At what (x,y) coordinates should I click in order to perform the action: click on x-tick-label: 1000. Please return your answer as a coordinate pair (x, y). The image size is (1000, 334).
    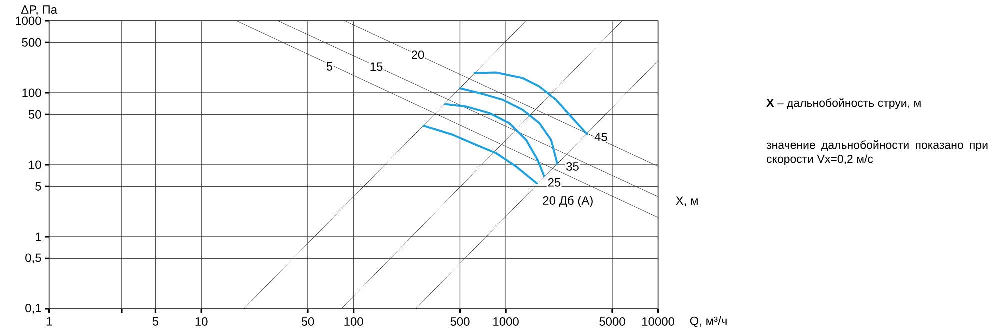
    Looking at the image, I should click on (506, 321).